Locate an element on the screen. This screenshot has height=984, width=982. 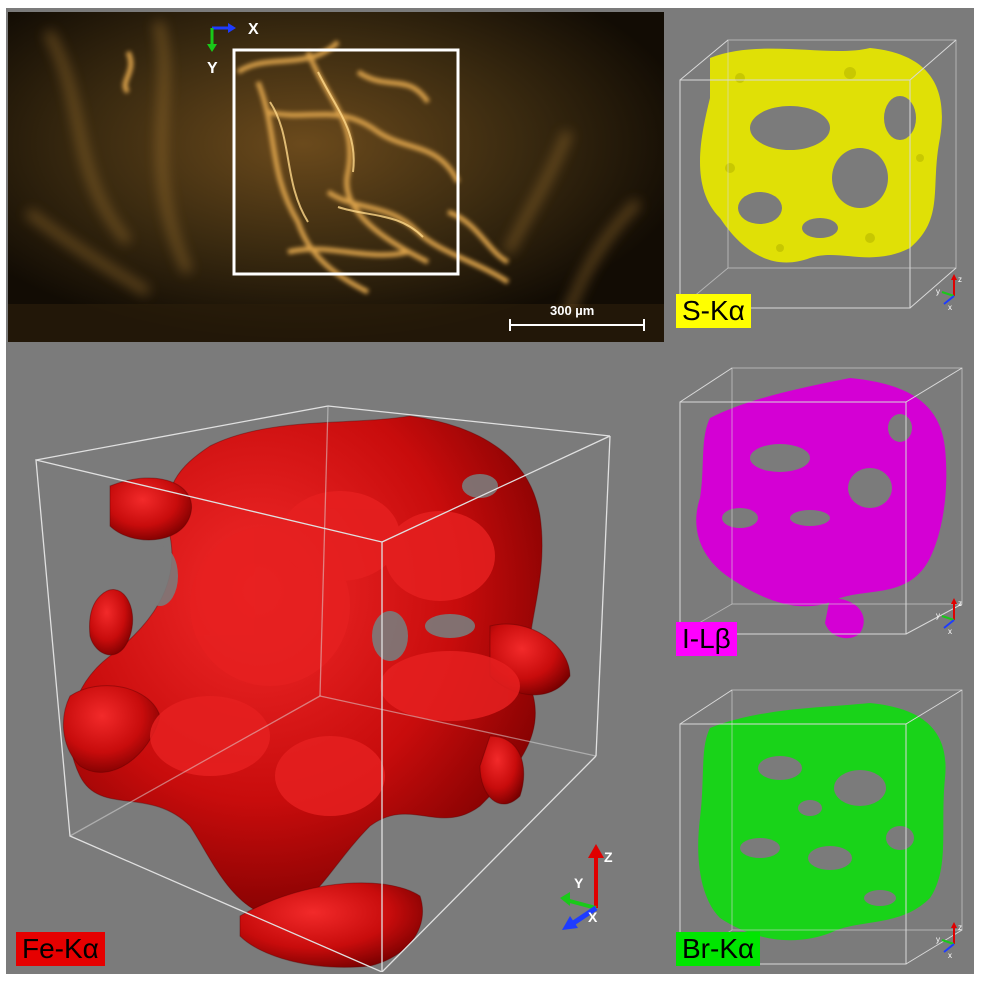
region-of-interest-box is located at coordinates (346, 162).